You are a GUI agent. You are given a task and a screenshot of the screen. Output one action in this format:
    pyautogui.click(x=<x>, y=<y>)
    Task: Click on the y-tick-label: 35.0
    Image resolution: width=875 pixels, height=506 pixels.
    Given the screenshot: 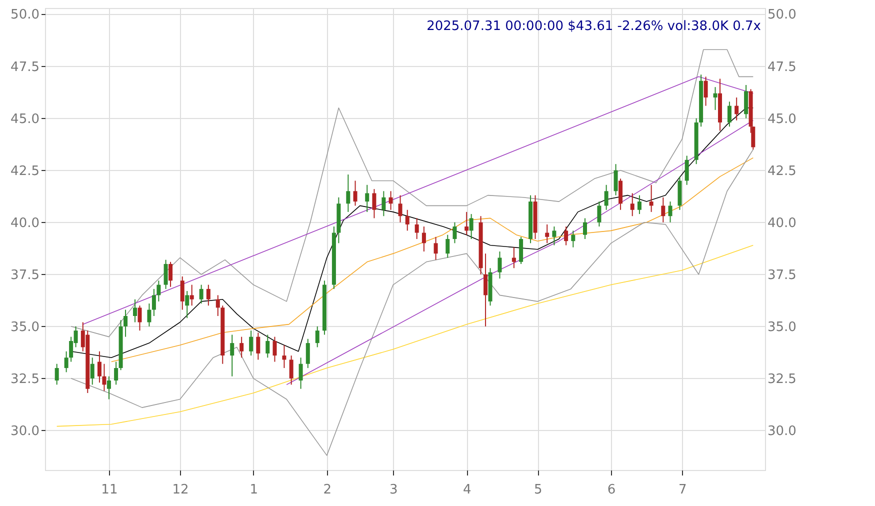 What is the action you would take?
    pyautogui.click(x=25, y=327)
    